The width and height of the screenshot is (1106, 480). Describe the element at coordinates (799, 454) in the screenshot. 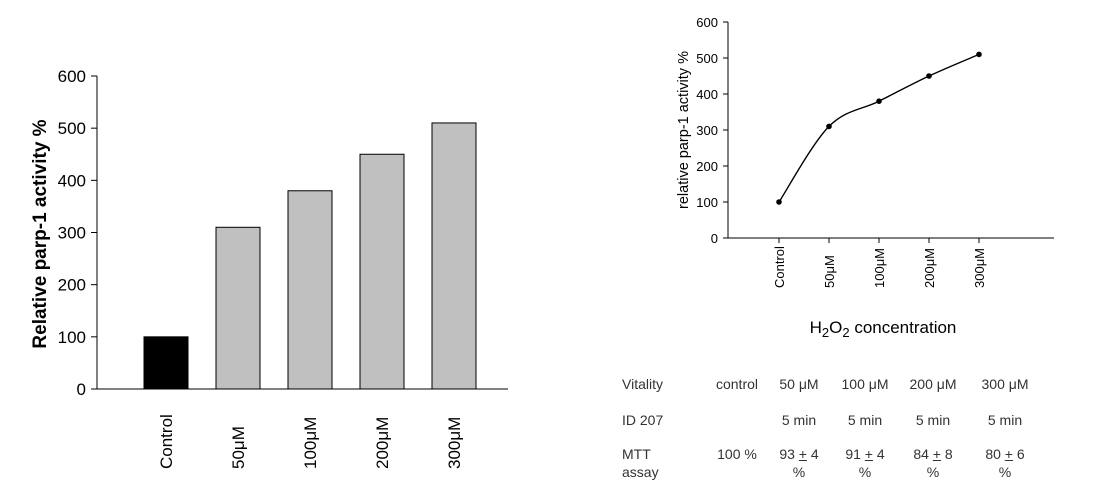

I see `table-mtt-value: 93 + 4` at that location.